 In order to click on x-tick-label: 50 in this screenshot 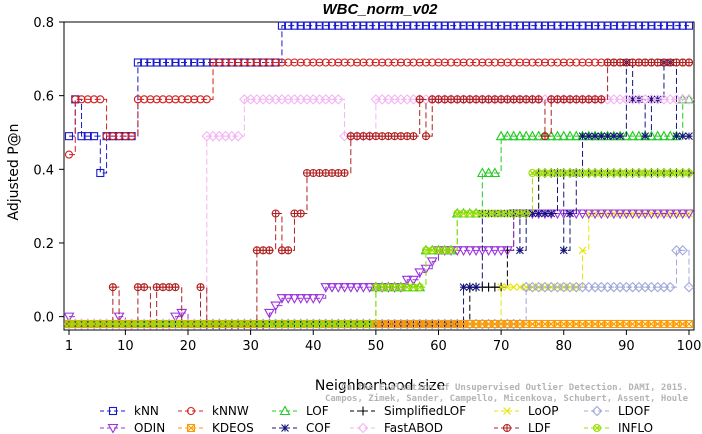, I will do `click(376, 346)`.